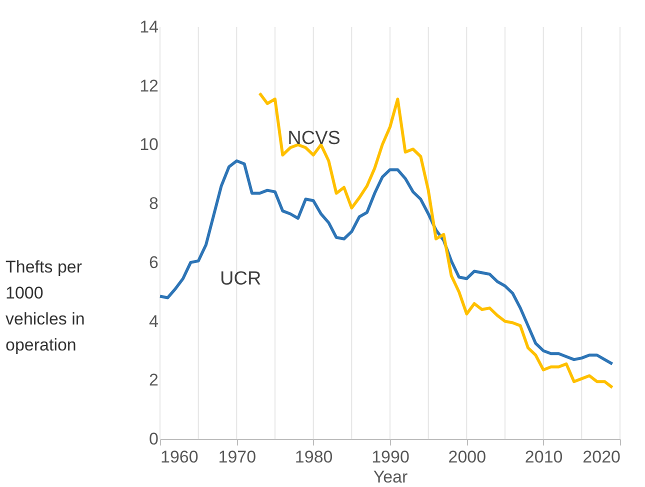 The image size is (645, 487). I want to click on y-tick-label: 6, so click(153, 262).